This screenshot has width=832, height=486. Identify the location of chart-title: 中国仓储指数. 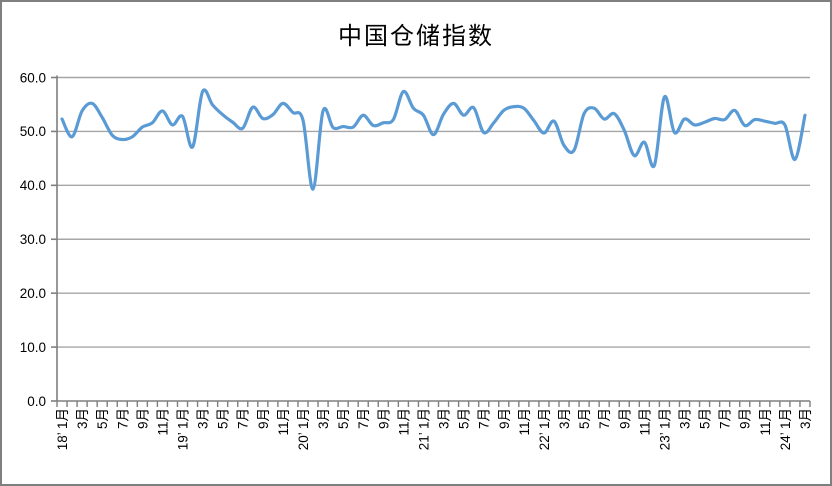
(416, 36).